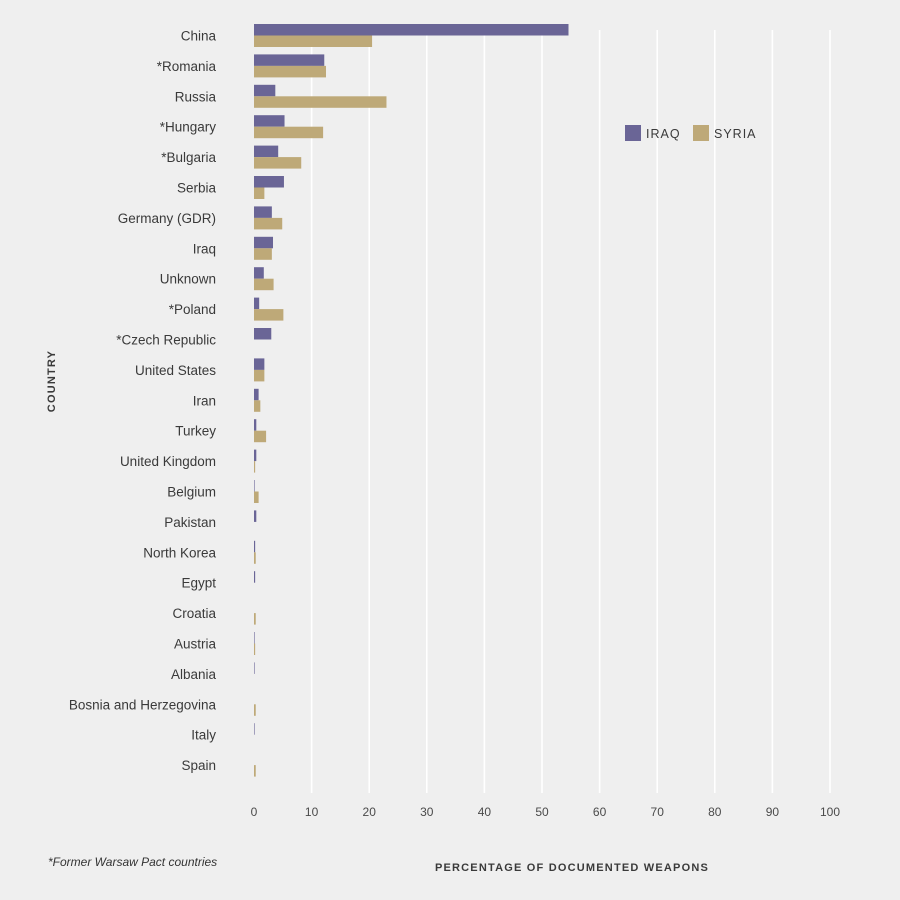 This screenshot has height=900, width=900. What do you see at coordinates (259, 364) in the screenshot?
I see `bar-iraq-united-states` at bounding box center [259, 364].